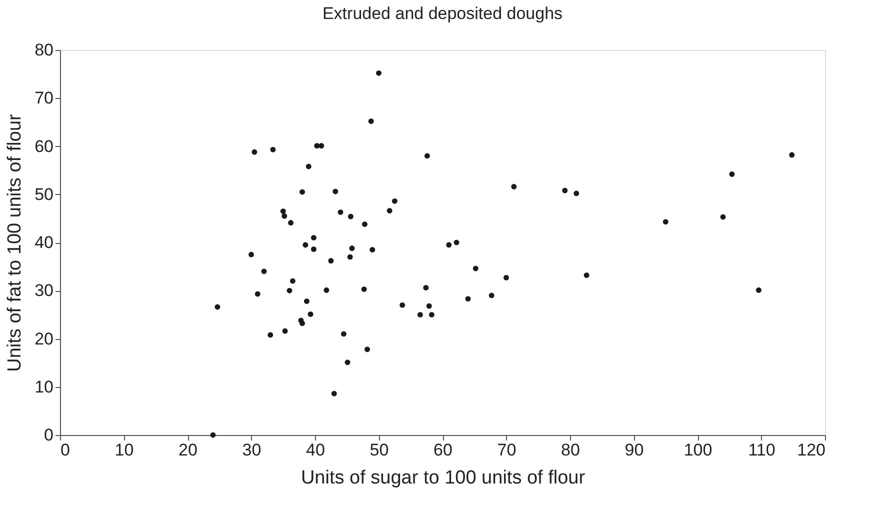 The width and height of the screenshot is (882, 521). What do you see at coordinates (15, 242) in the screenshot?
I see `y-axis-title: Units of fat to 100 units of flour` at bounding box center [15, 242].